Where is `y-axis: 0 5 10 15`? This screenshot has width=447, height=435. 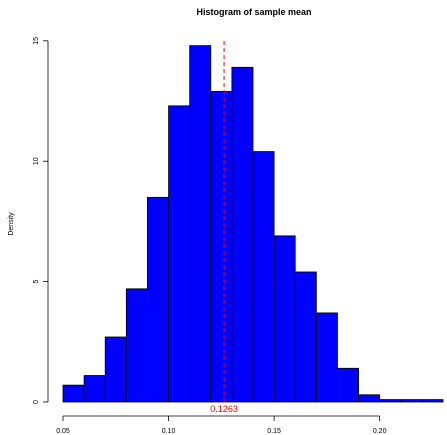 y-axis: 0 5 10 15 is located at coordinates (41, 220).